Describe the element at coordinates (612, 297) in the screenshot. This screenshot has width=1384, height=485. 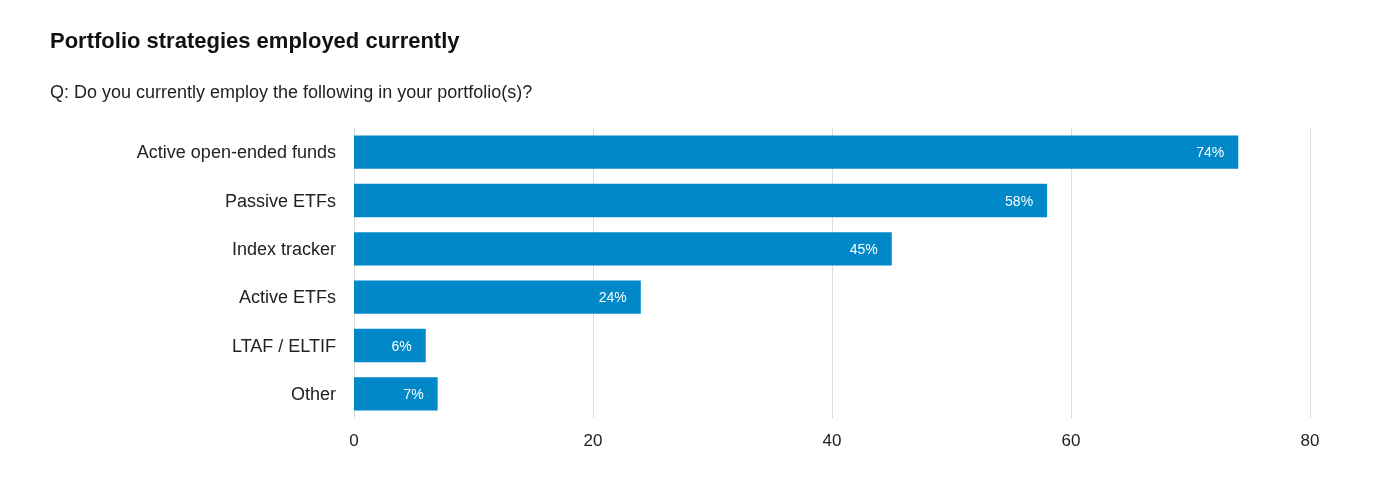
I see `data-label: 24%` at that location.